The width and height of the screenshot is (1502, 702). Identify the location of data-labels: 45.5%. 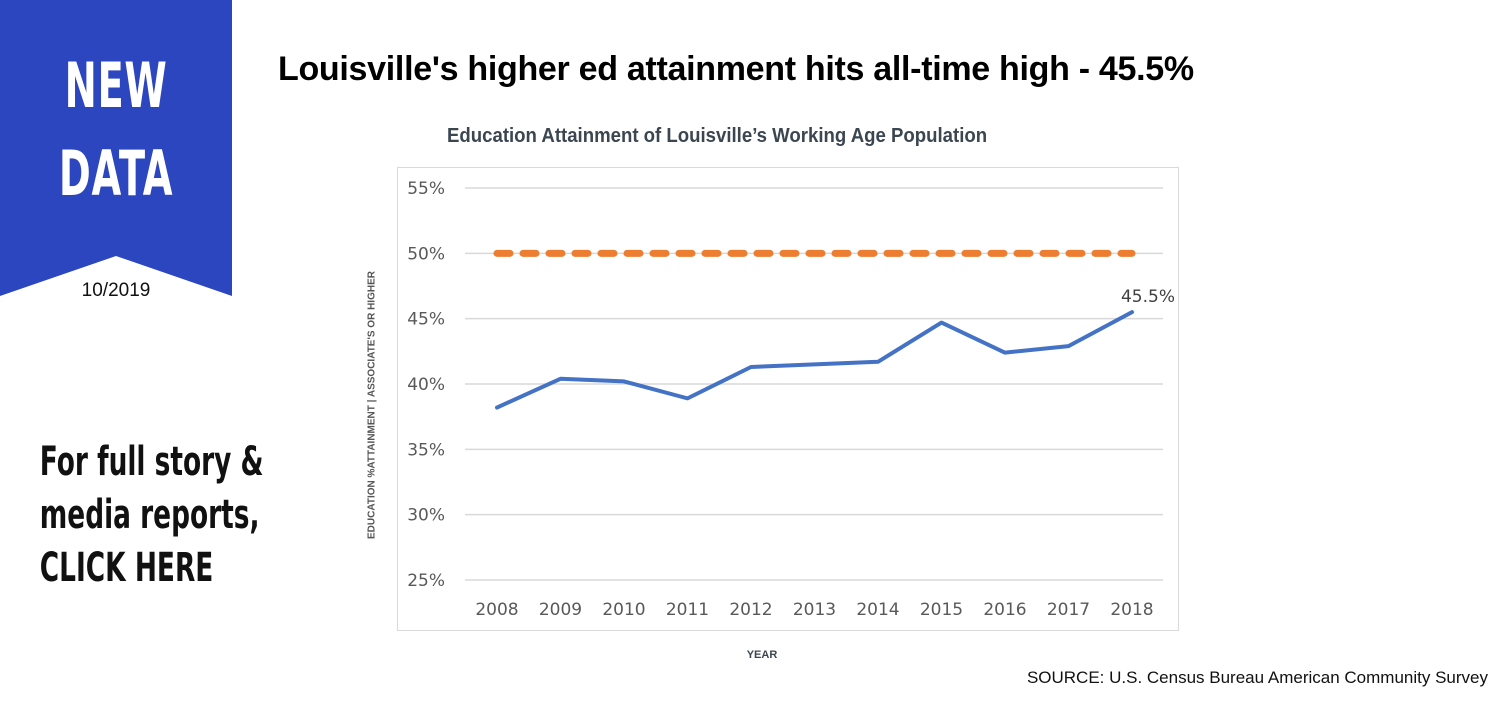
(1148, 297).